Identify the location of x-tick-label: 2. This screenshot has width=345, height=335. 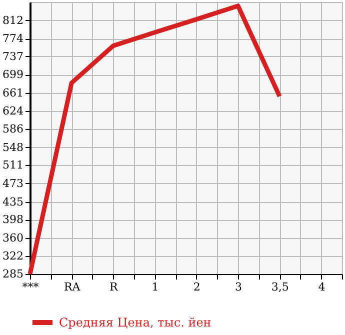
(196, 287).